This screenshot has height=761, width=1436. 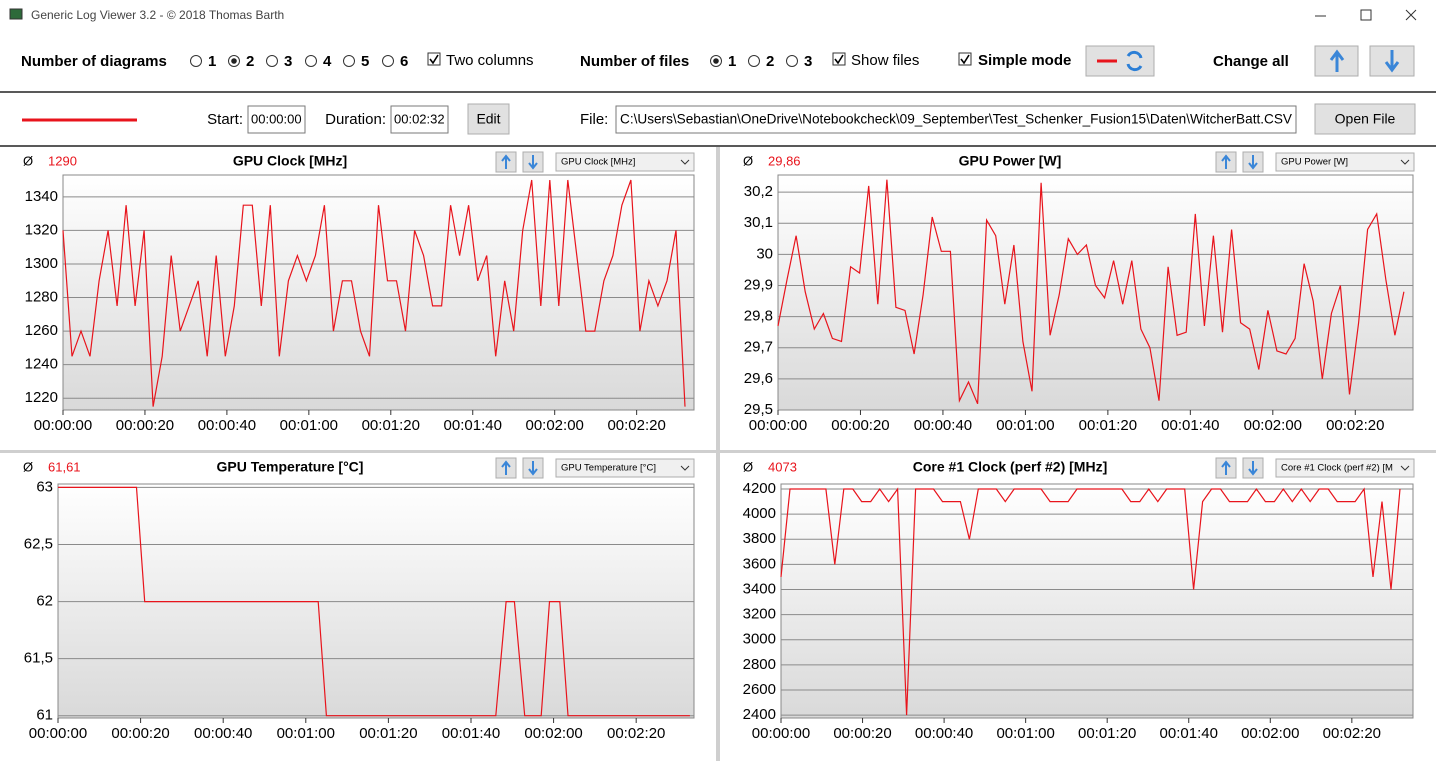 What do you see at coordinates (770, 61) in the screenshot?
I see `radio-label: 2` at bounding box center [770, 61].